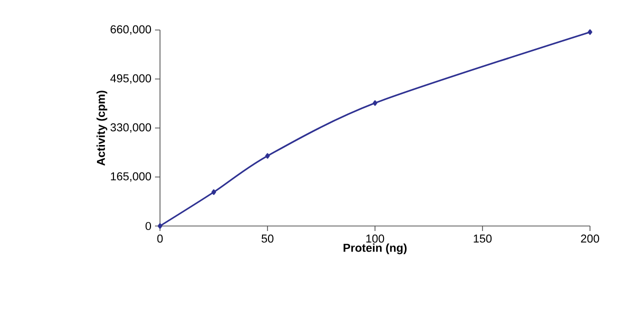 The height and width of the screenshot is (311, 640). What do you see at coordinates (483, 238) in the screenshot?
I see `x-tick-label: 150` at bounding box center [483, 238].